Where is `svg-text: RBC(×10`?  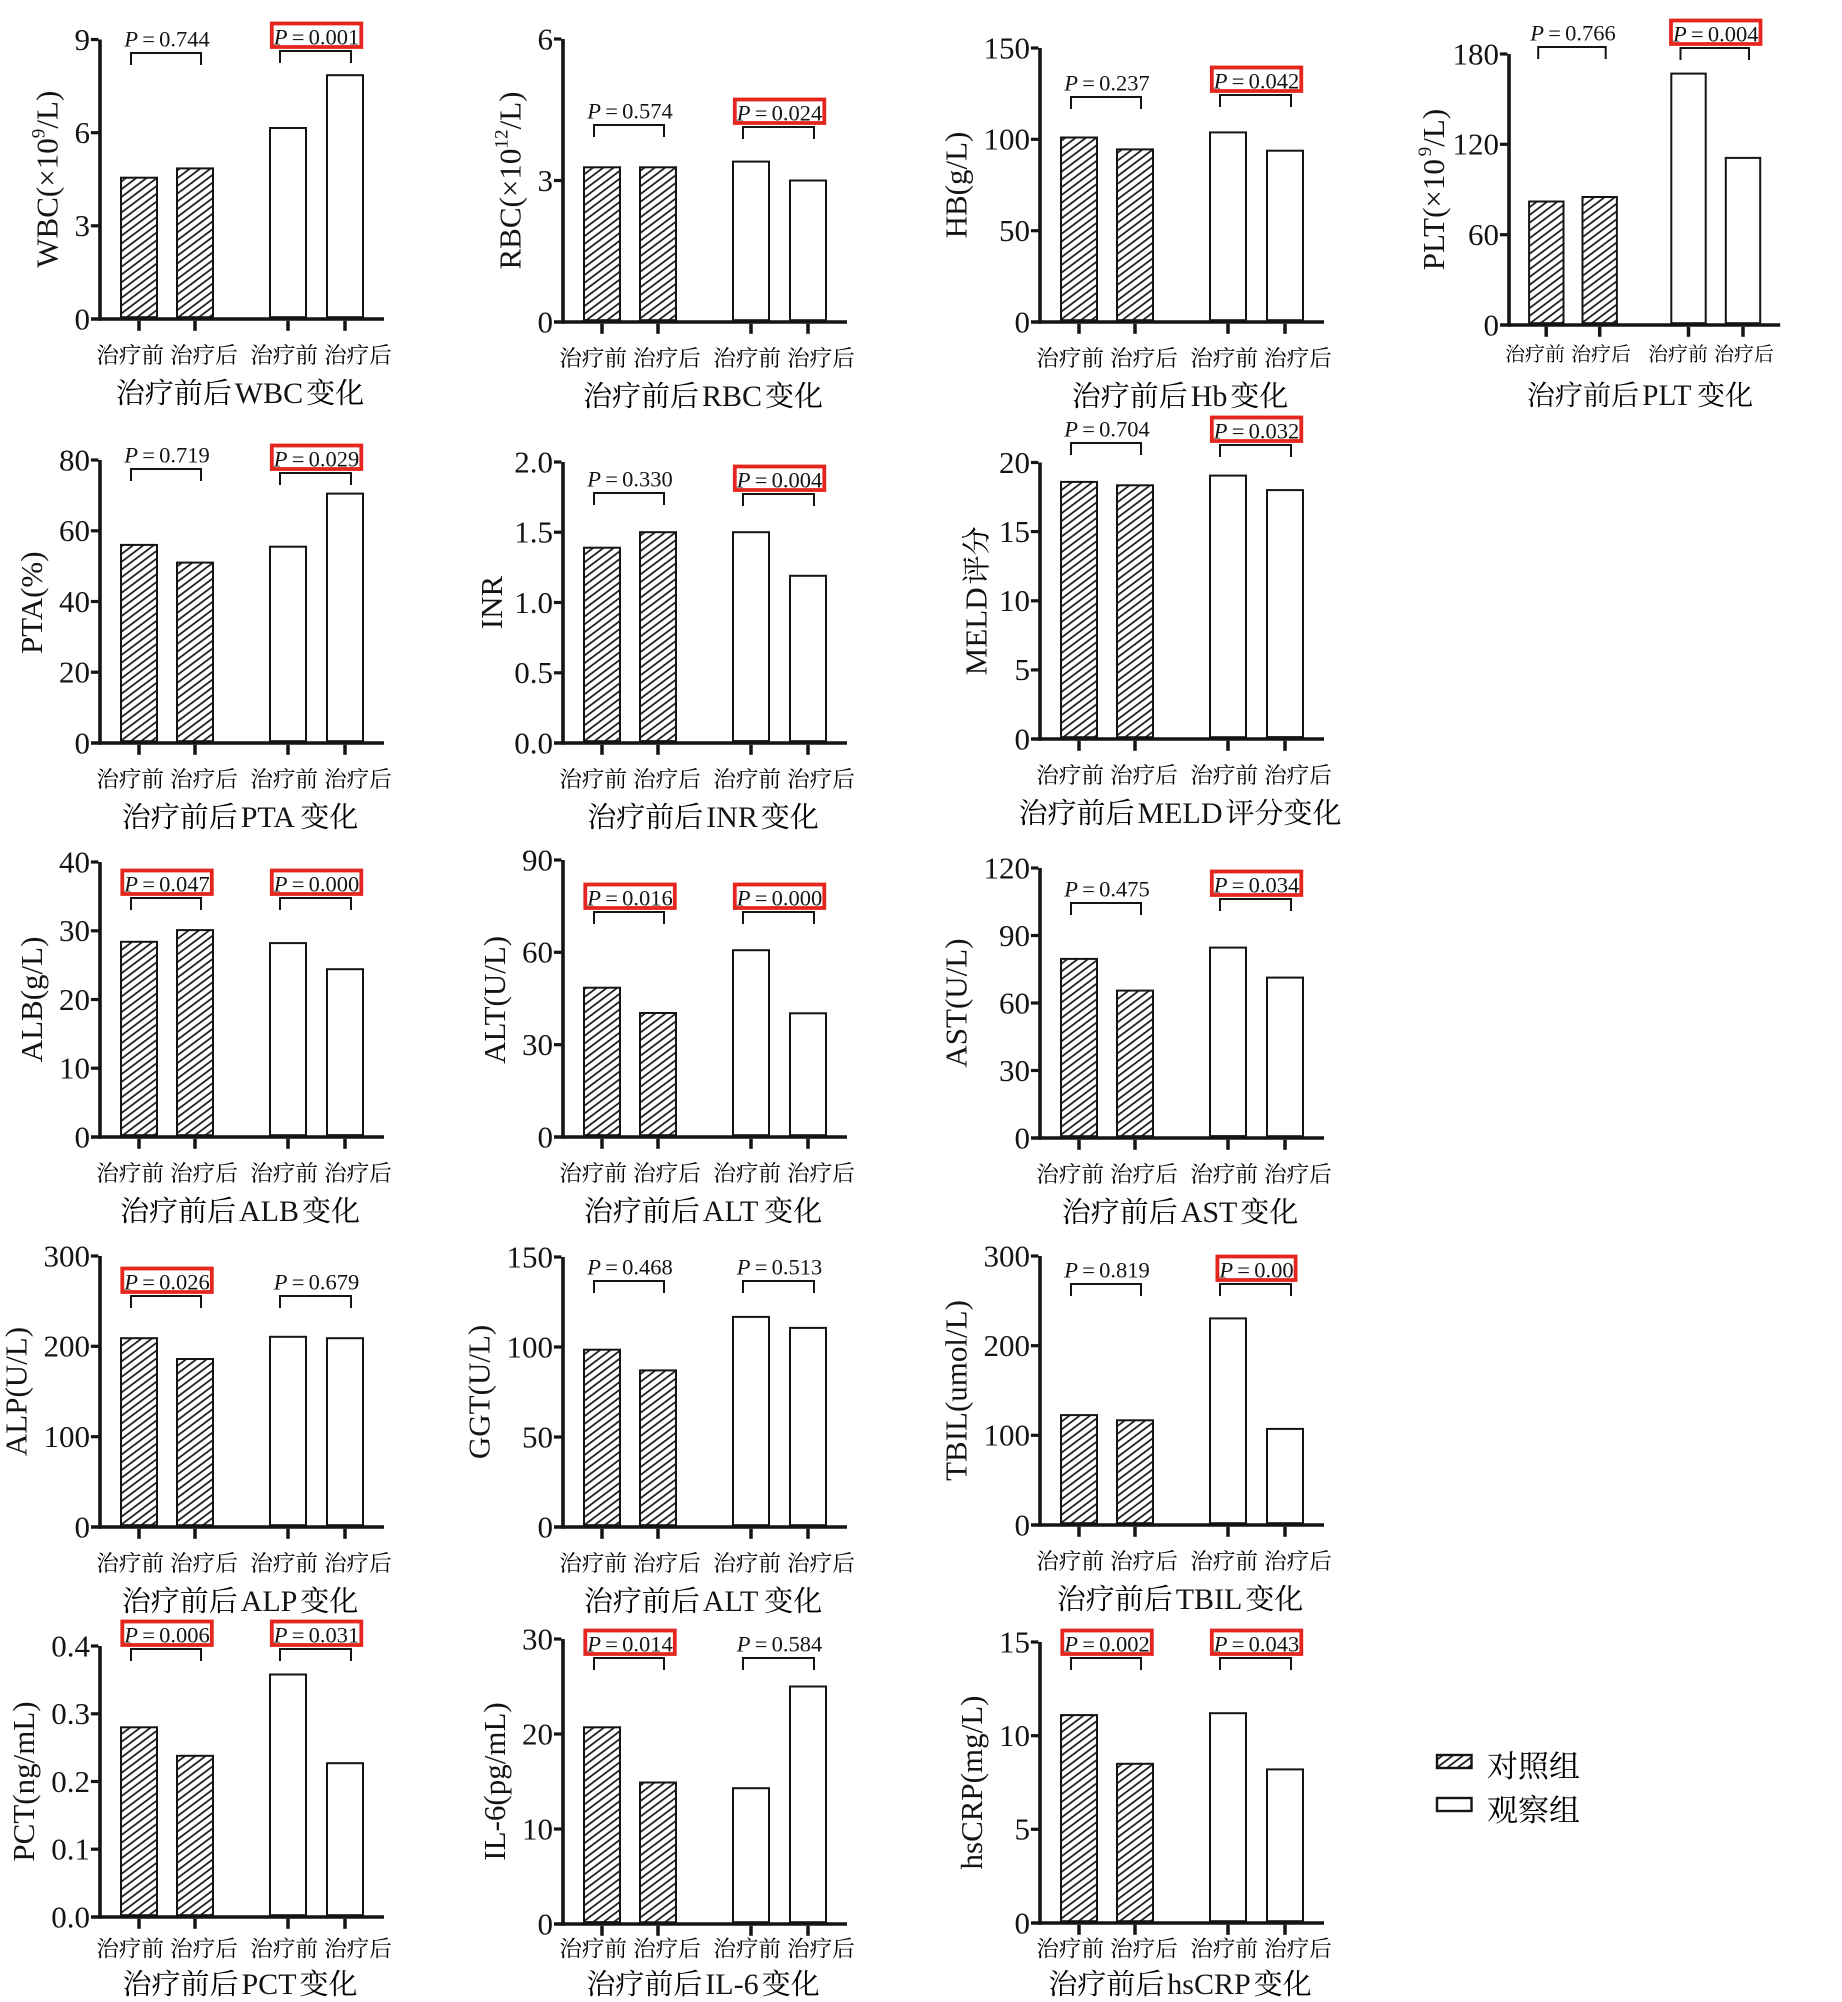 svg-text: RBC(×10 is located at coordinates (510, 209).